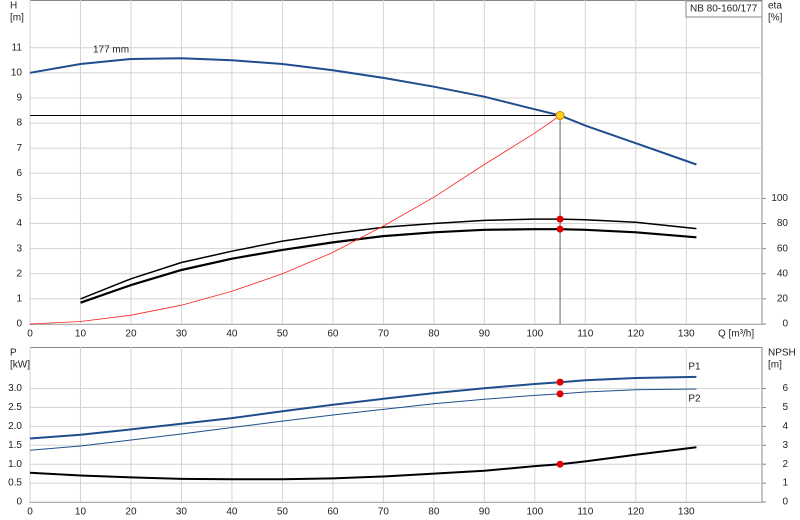 The width and height of the screenshot is (800, 520). Describe the element at coordinates (783, 273) in the screenshot. I see `y2-tick-label: 40` at that location.